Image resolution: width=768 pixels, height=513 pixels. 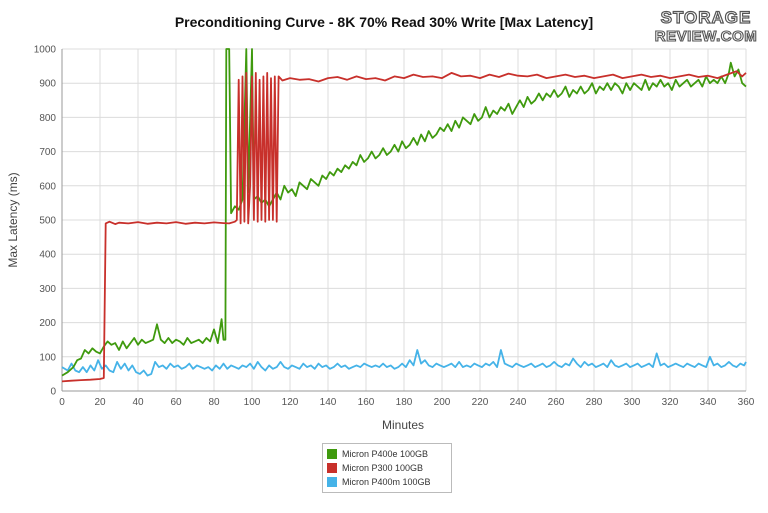 I want to click on x-tick-120: 120, so click(x=290, y=402).